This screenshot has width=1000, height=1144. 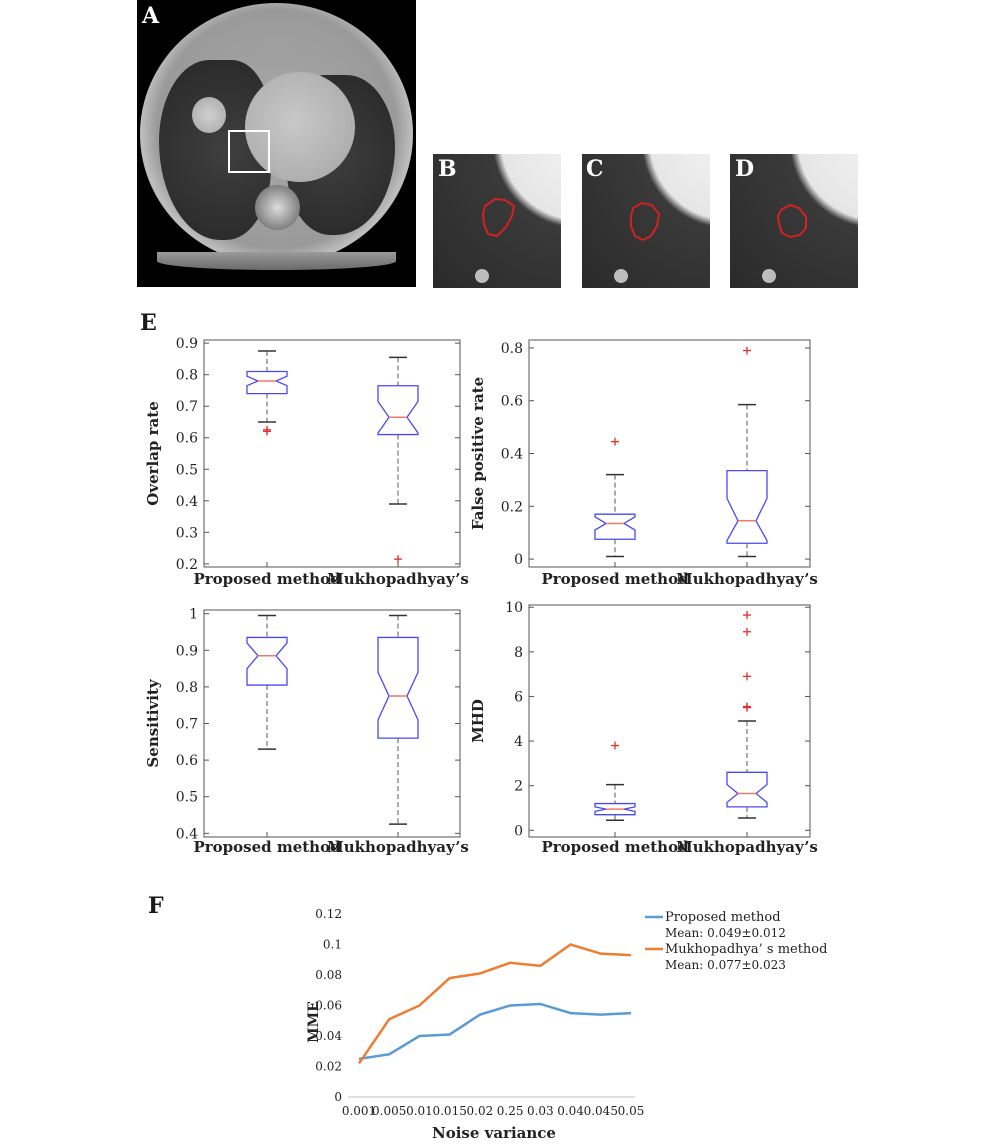 What do you see at coordinates (300, 127) in the screenshot?
I see `ct-heart` at bounding box center [300, 127].